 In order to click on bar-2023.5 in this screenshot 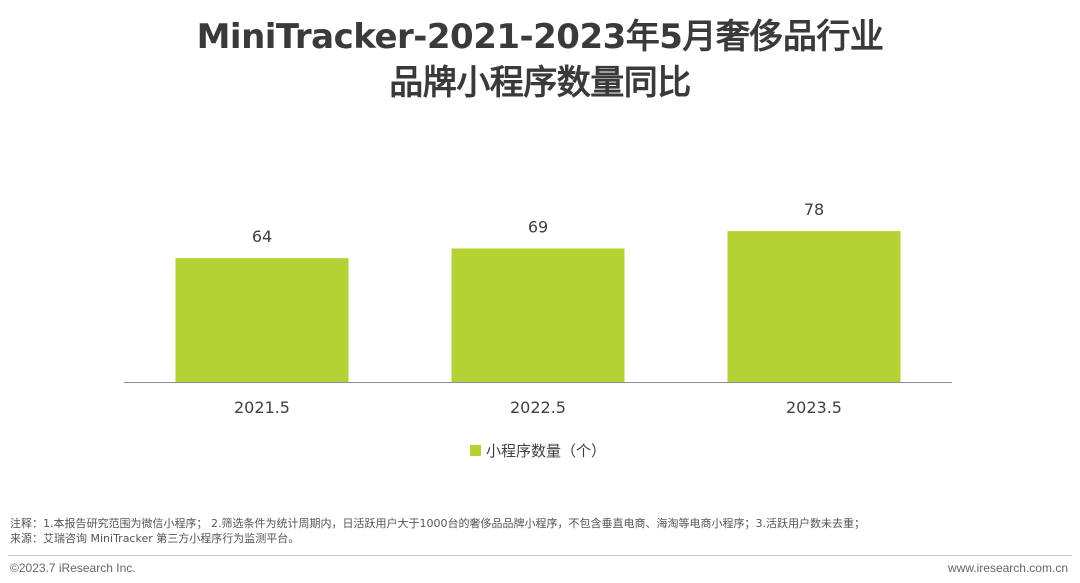, I will do `click(814, 306)`.